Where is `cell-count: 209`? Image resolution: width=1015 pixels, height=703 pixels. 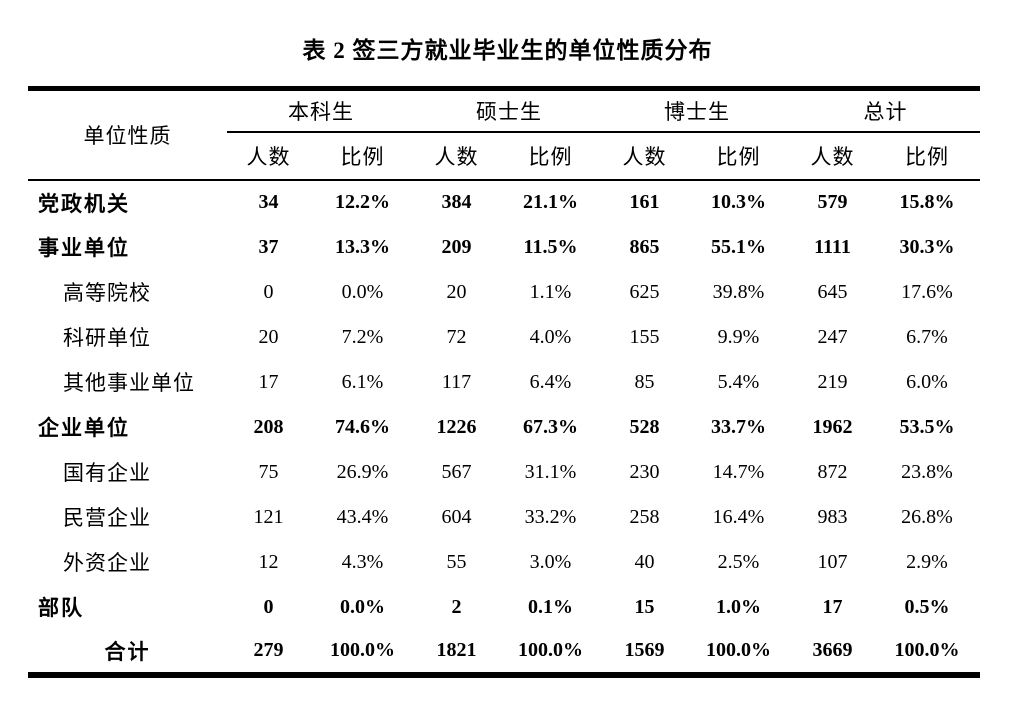
cell-count: 209 is located at coordinates (456, 246).